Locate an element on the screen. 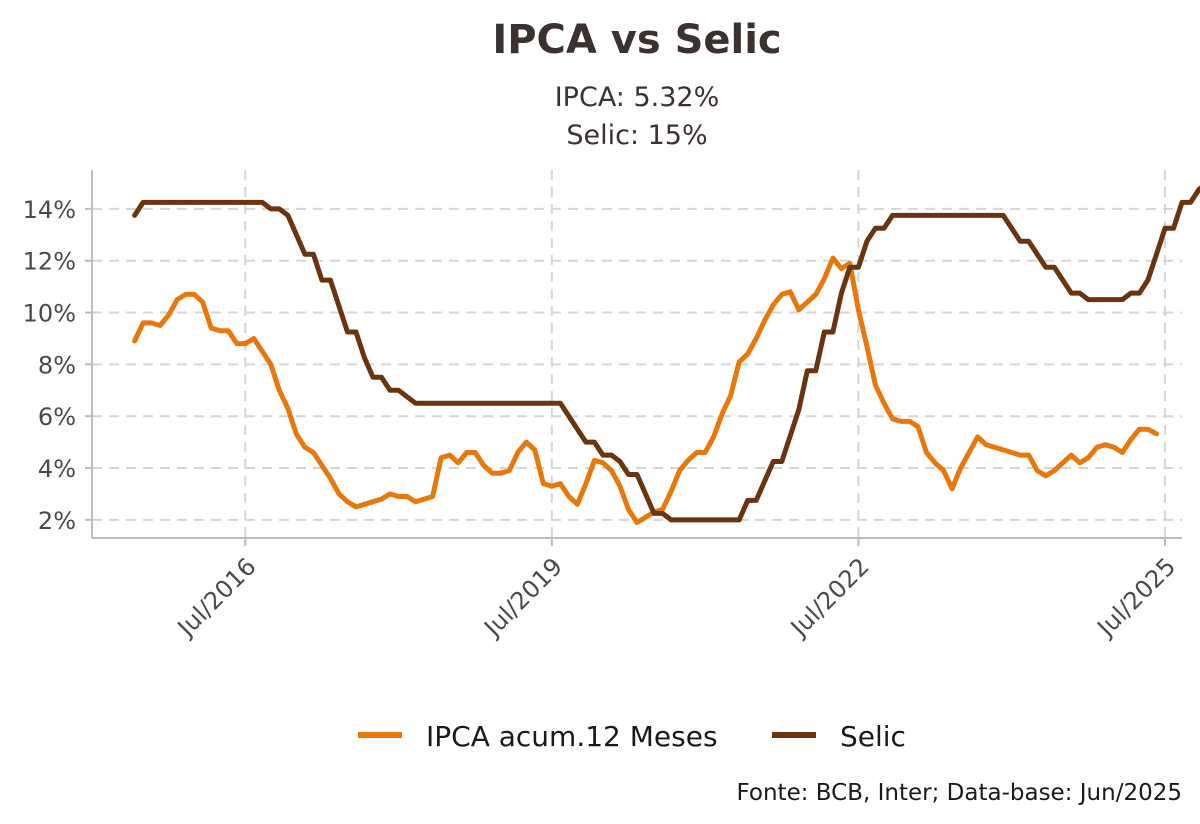 The image size is (1200, 824). x-tick-label: Jul/2016 is located at coordinates (216, 597).